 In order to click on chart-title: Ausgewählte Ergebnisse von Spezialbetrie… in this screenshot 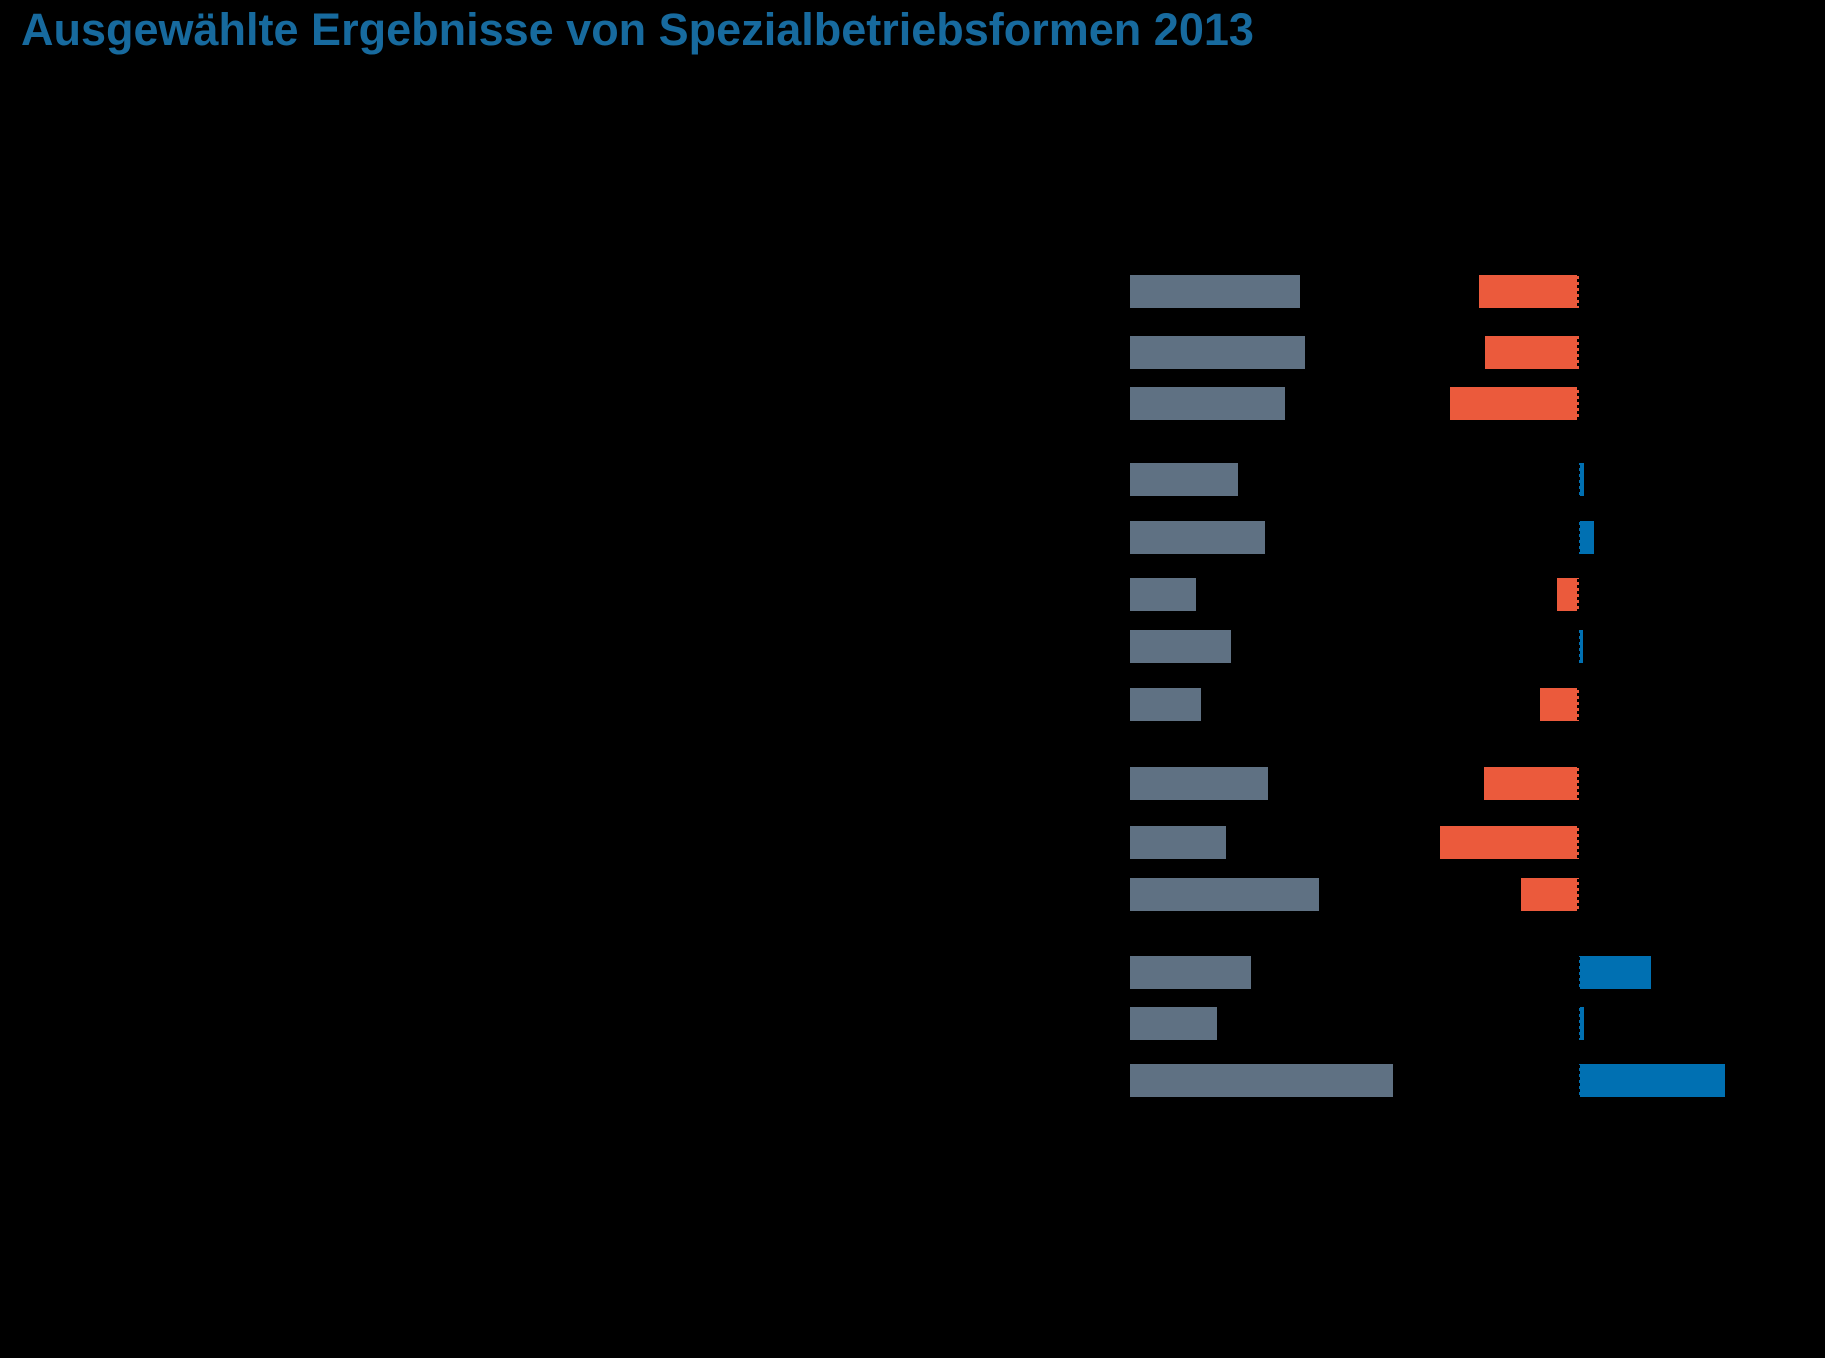, I will do `click(637, 29)`.